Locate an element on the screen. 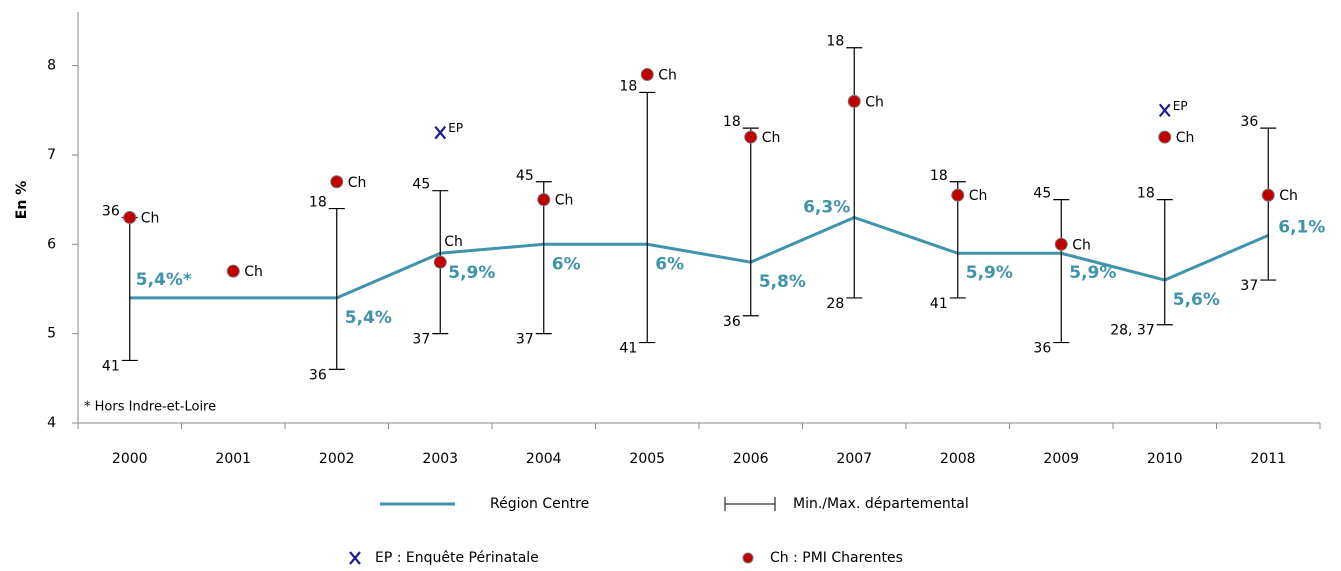  y-tick-label: 6 is located at coordinates (51, 244).